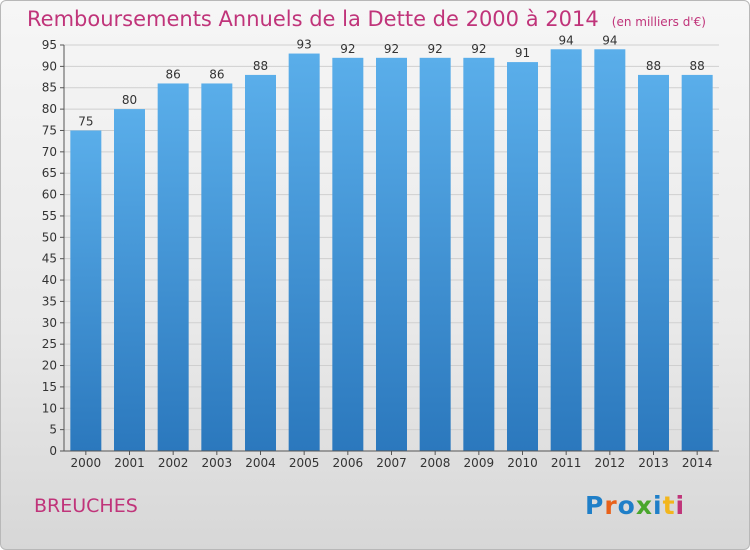 This screenshot has height=550, width=750. Describe the element at coordinates (49, 66) in the screenshot. I see `y-tick-label: 90` at that location.